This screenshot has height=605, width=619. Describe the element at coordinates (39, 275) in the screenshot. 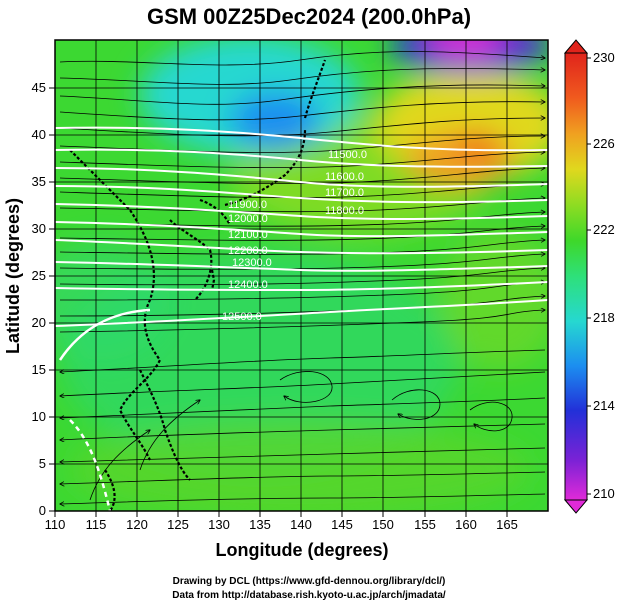

I see `y-tick-label: 25` at that location.